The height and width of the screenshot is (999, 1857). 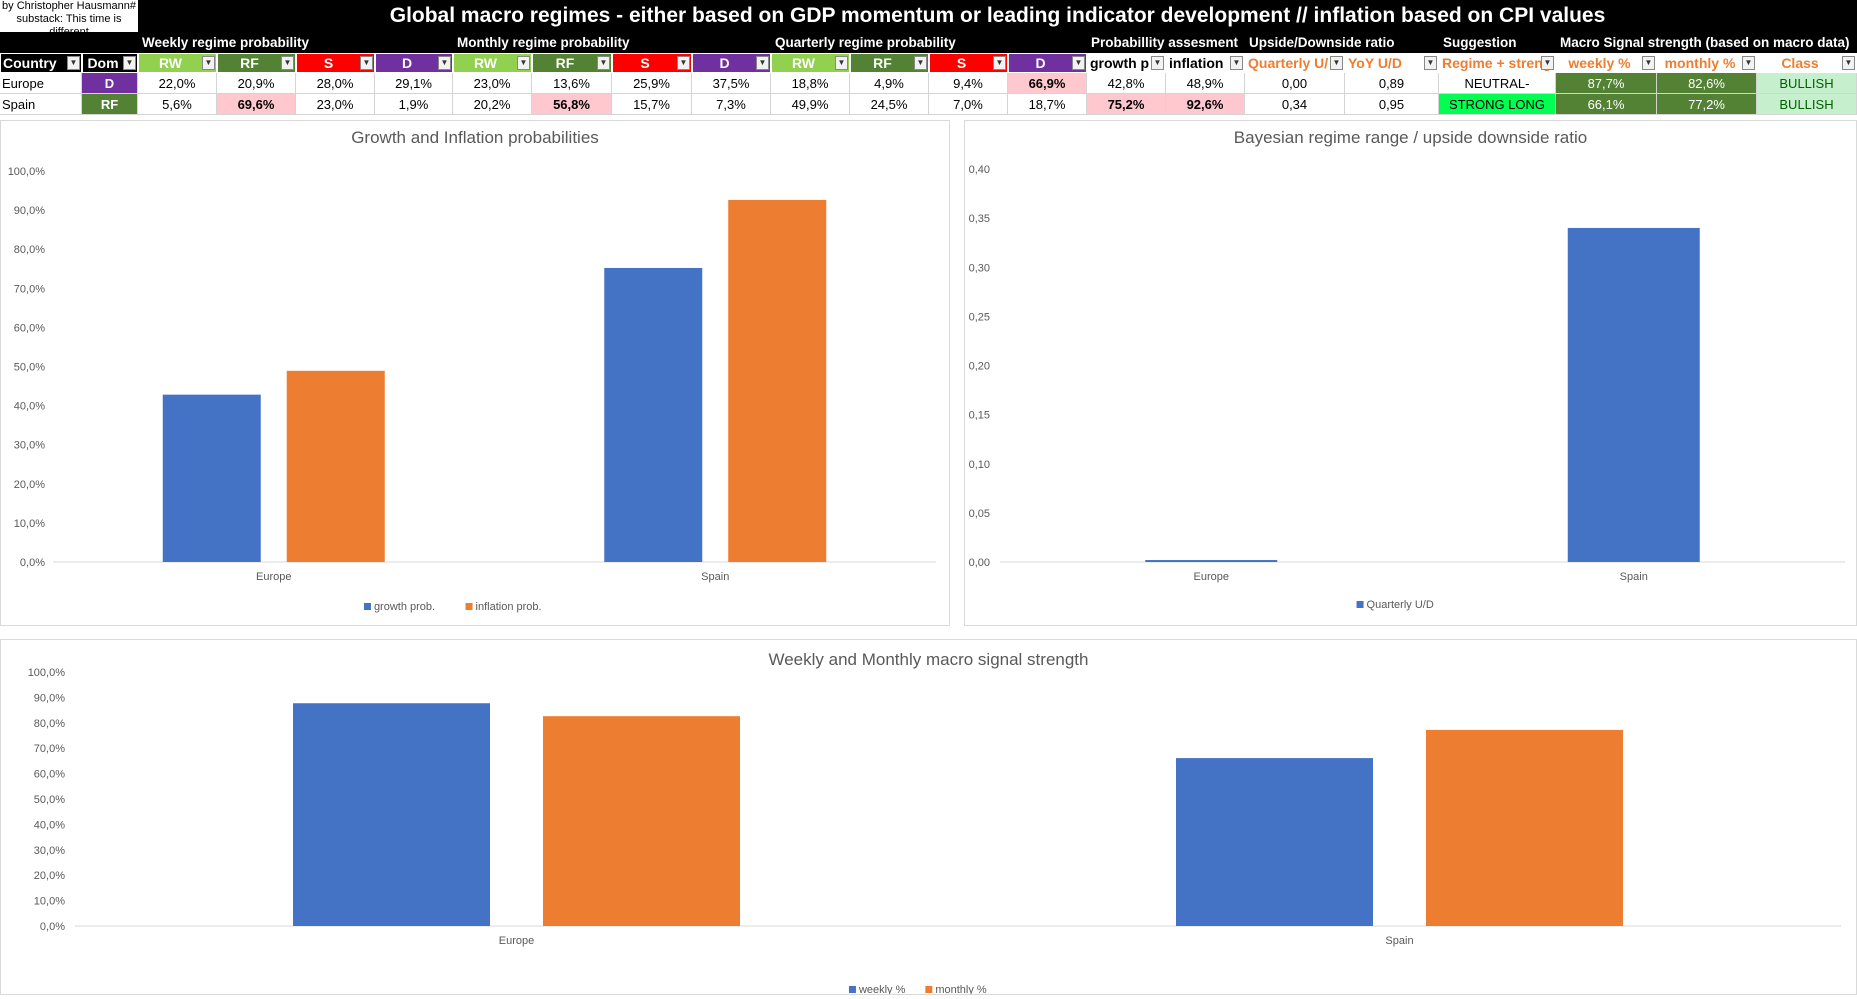 I want to click on column-header-yoy_ud: YoY U/D ▼, so click(x=1392, y=63).